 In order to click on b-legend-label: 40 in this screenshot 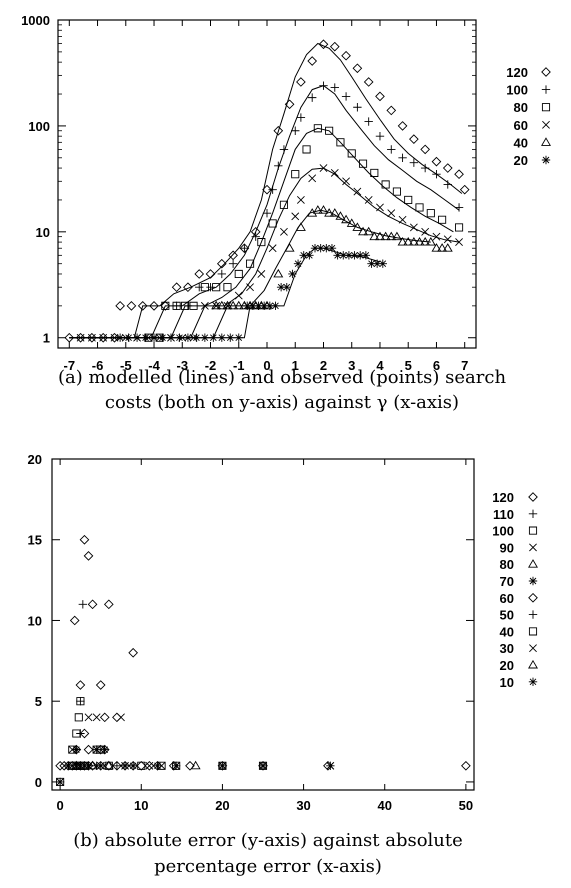, I will do `click(507, 631)`.